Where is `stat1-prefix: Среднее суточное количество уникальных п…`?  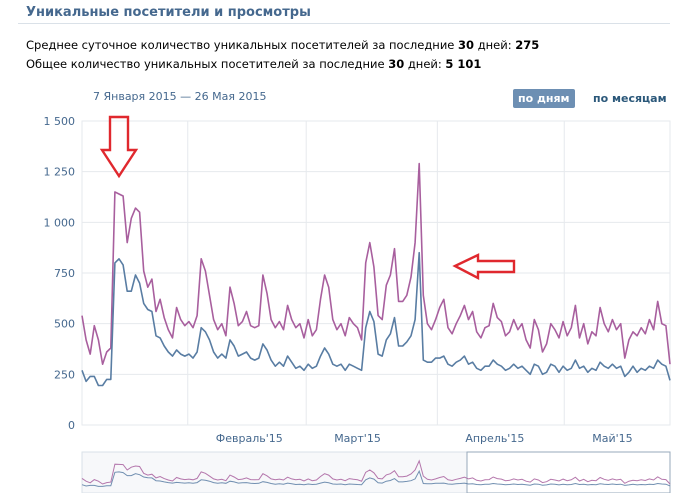
stat1-prefix: Среднее суточное количество уникальных п… is located at coordinates (242, 45).